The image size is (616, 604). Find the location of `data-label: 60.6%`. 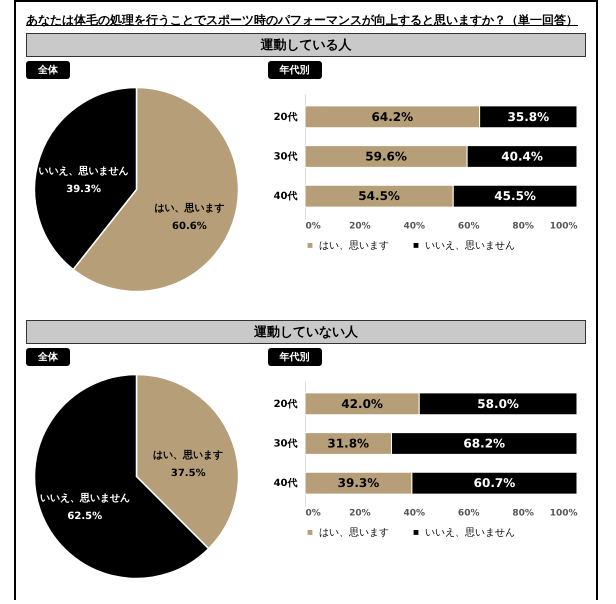

data-label: 60.6% is located at coordinates (189, 226).